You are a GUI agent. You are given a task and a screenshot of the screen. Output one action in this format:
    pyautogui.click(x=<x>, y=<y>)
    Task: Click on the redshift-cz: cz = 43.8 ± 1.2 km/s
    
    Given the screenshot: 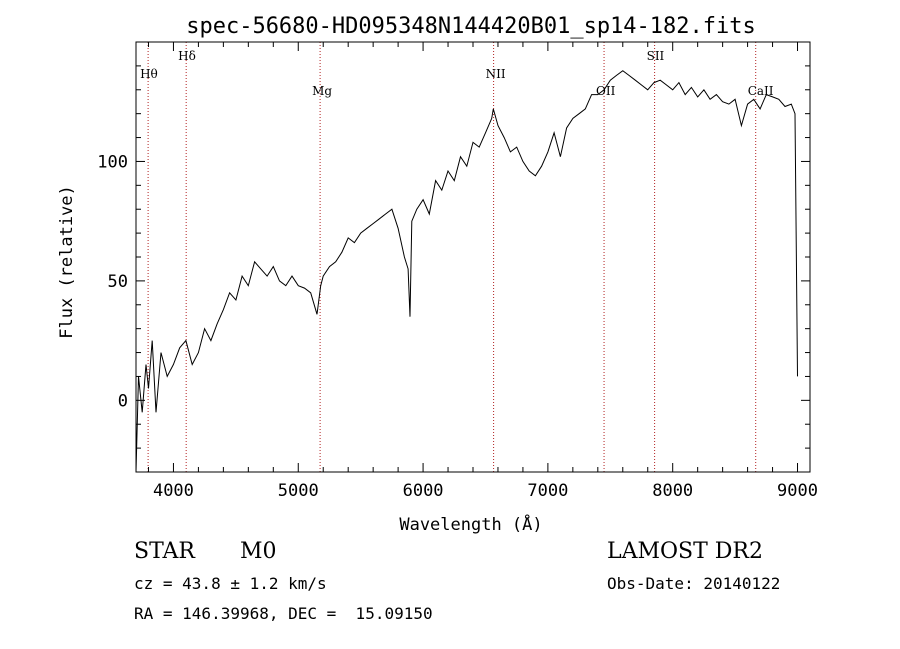 What is the action you would take?
    pyautogui.click(x=230, y=583)
    